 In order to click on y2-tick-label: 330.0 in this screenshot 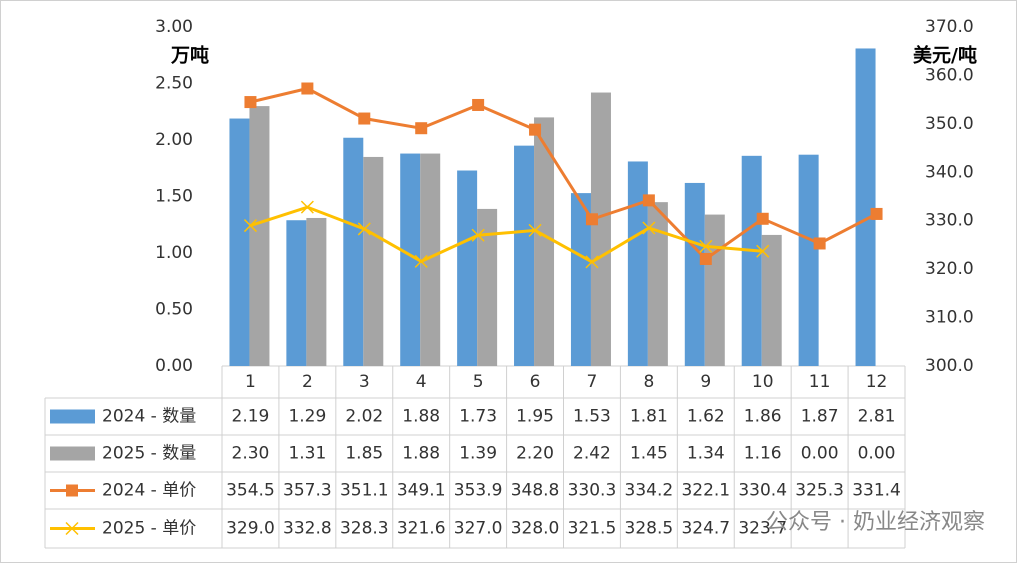, I will do `click(949, 221)`.